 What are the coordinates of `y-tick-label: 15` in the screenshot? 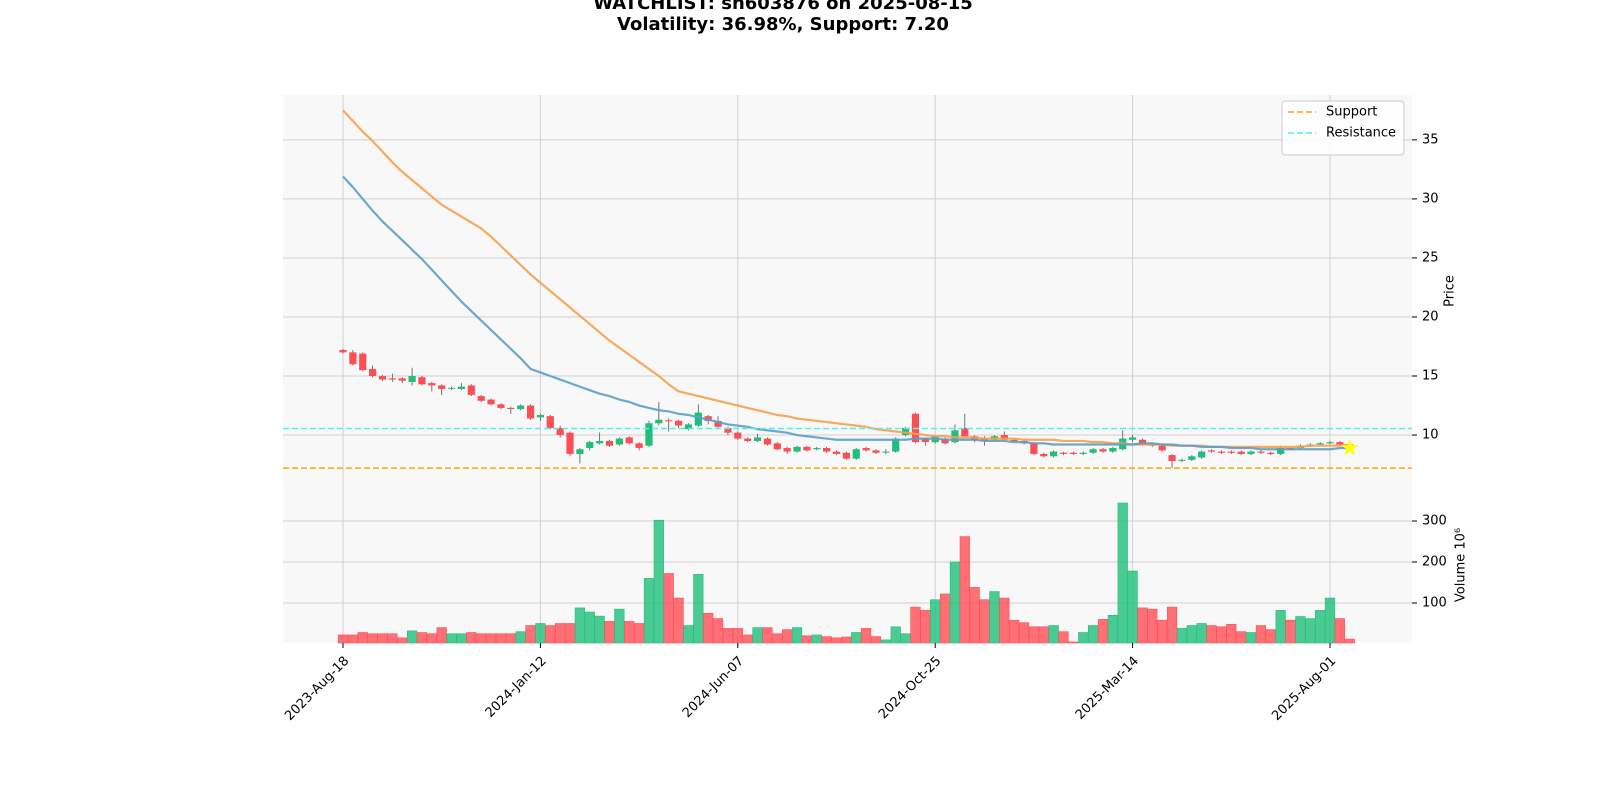 It's located at (1430, 376).